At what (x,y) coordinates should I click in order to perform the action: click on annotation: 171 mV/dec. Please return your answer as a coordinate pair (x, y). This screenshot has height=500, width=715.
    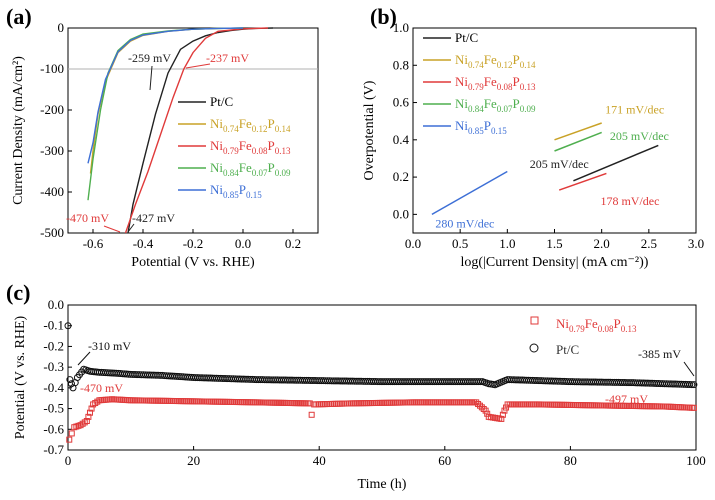
    Looking at the image, I should click on (634, 110).